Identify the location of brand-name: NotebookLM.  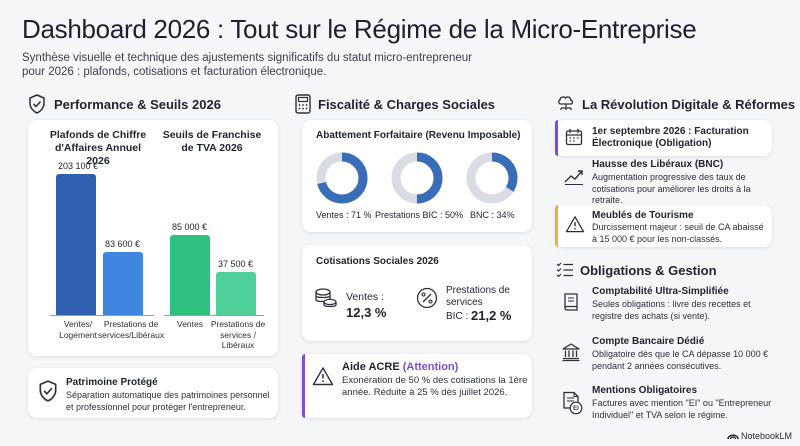
(766, 436).